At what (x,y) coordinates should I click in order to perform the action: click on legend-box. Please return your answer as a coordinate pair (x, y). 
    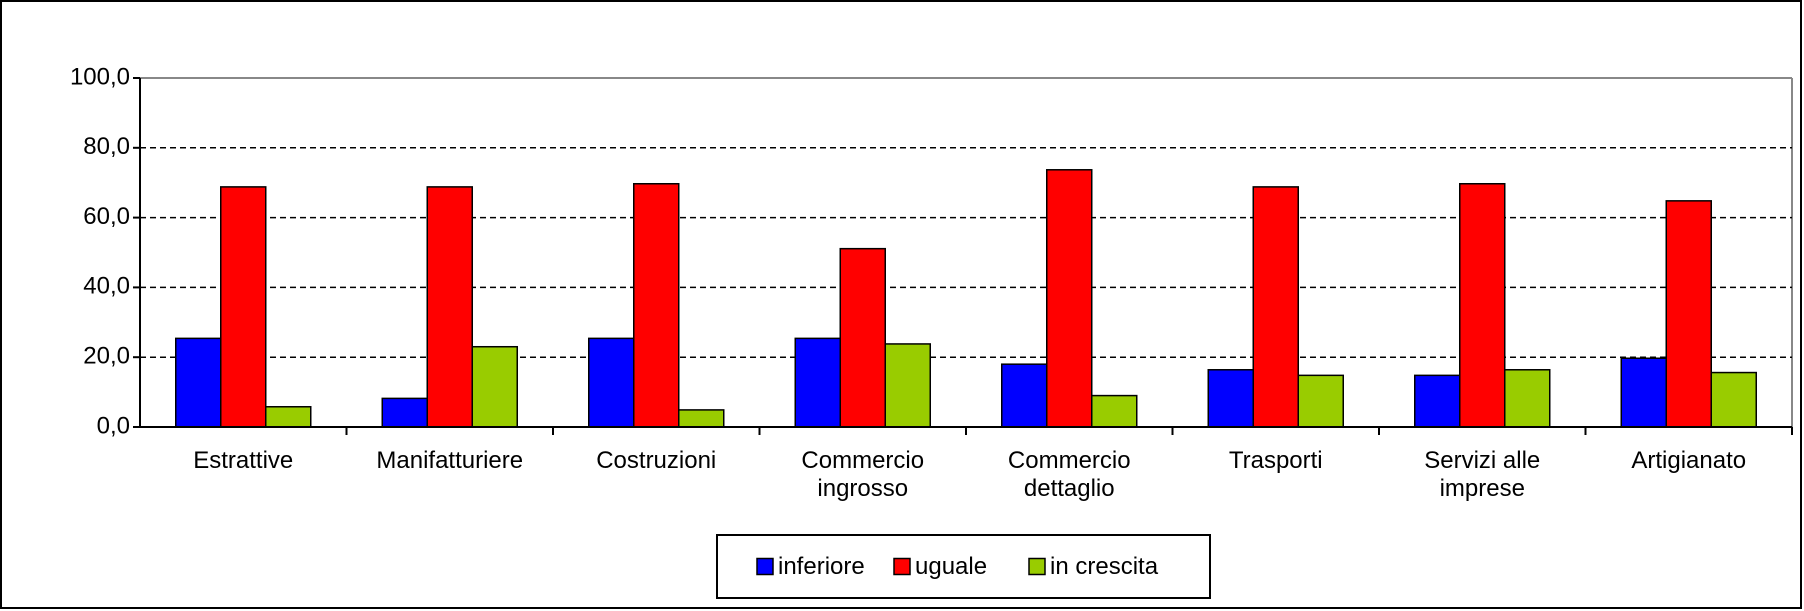
    Looking at the image, I should click on (963, 566).